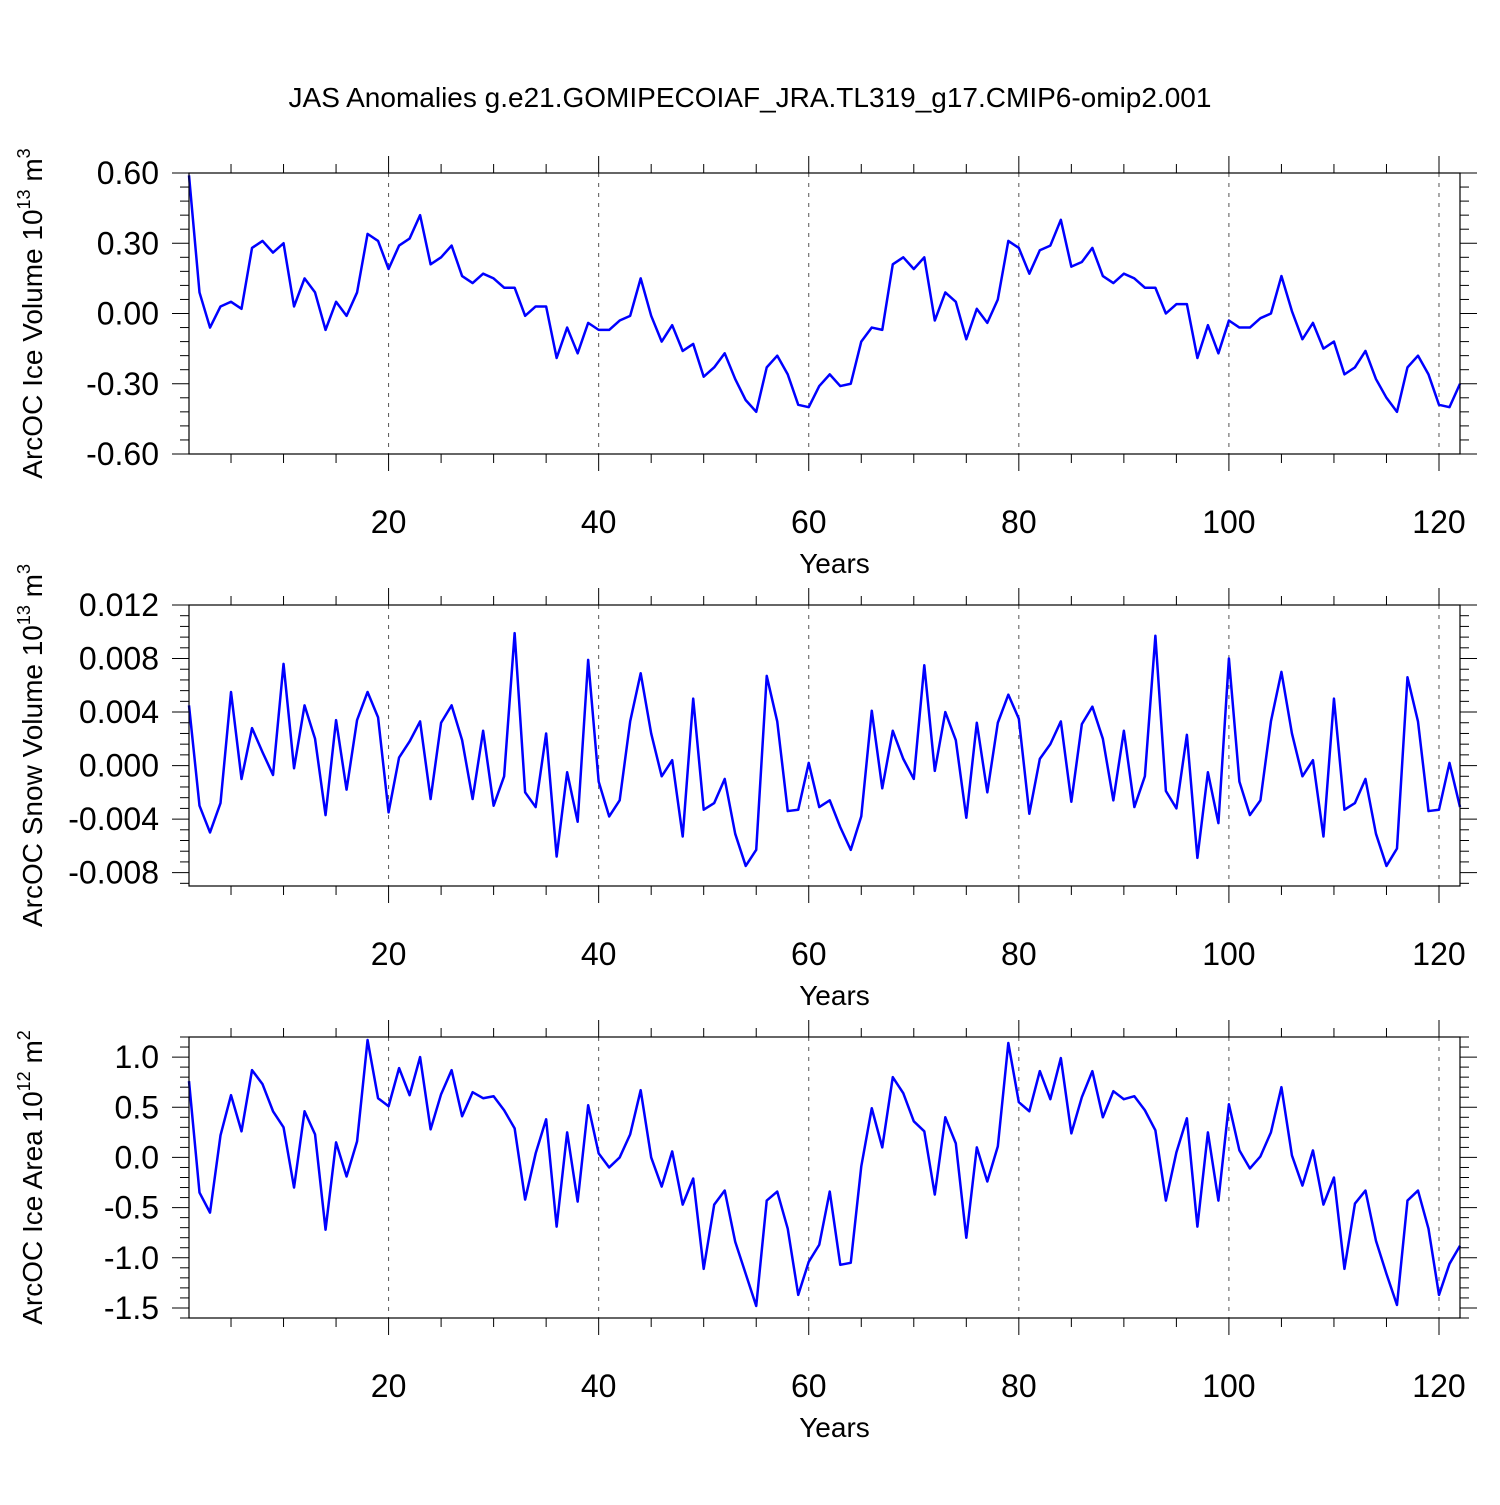 This screenshot has width=1500, height=1505. I want to click on y-tick-label: -0.60, so click(122, 454).